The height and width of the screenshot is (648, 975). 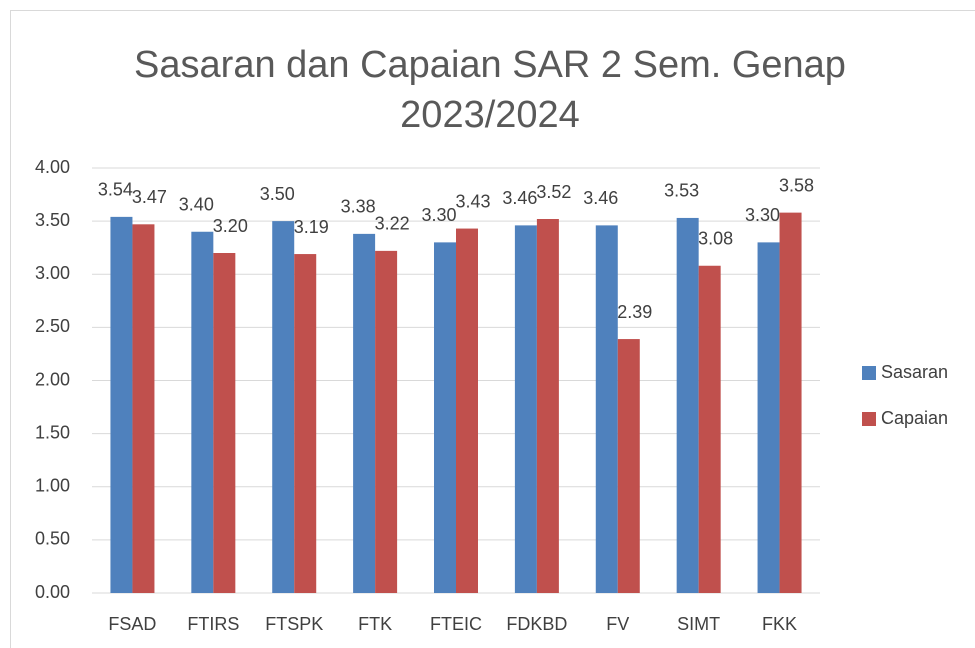 What do you see at coordinates (52, 167) in the screenshot?
I see `y-tick-label: 4.00` at bounding box center [52, 167].